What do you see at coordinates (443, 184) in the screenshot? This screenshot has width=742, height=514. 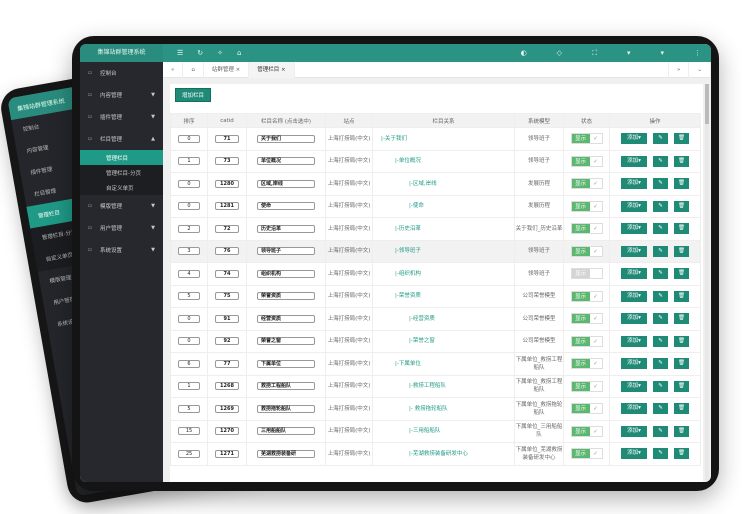 I see `column-relation-link: |-区域,岸线` at bounding box center [443, 184].